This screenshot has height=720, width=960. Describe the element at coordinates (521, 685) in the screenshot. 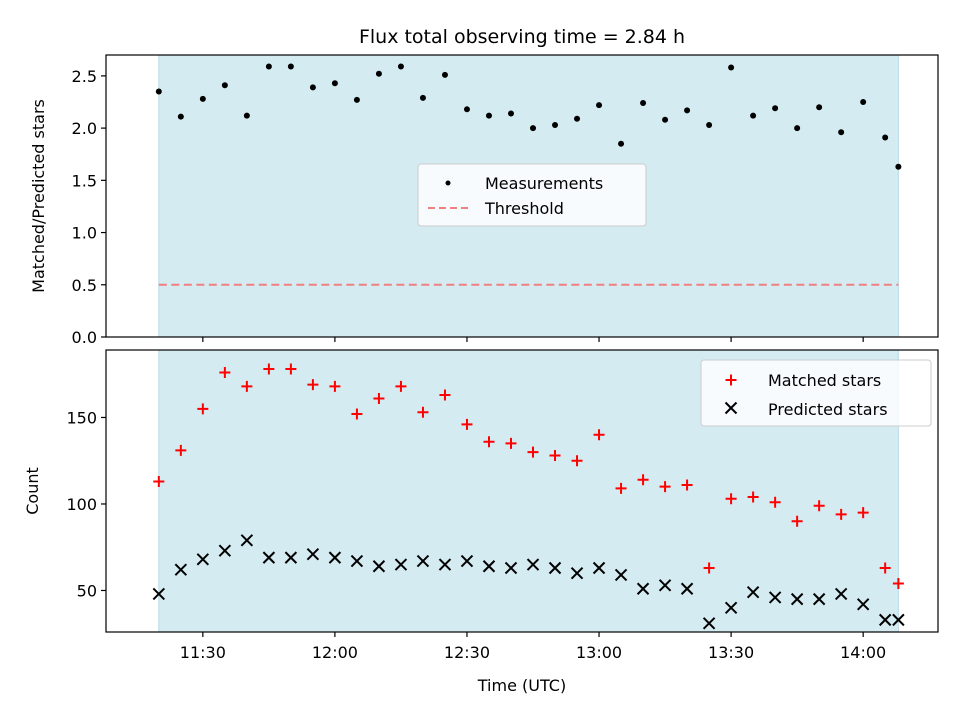

I see `x-axis-label: Time (UTC)` at that location.